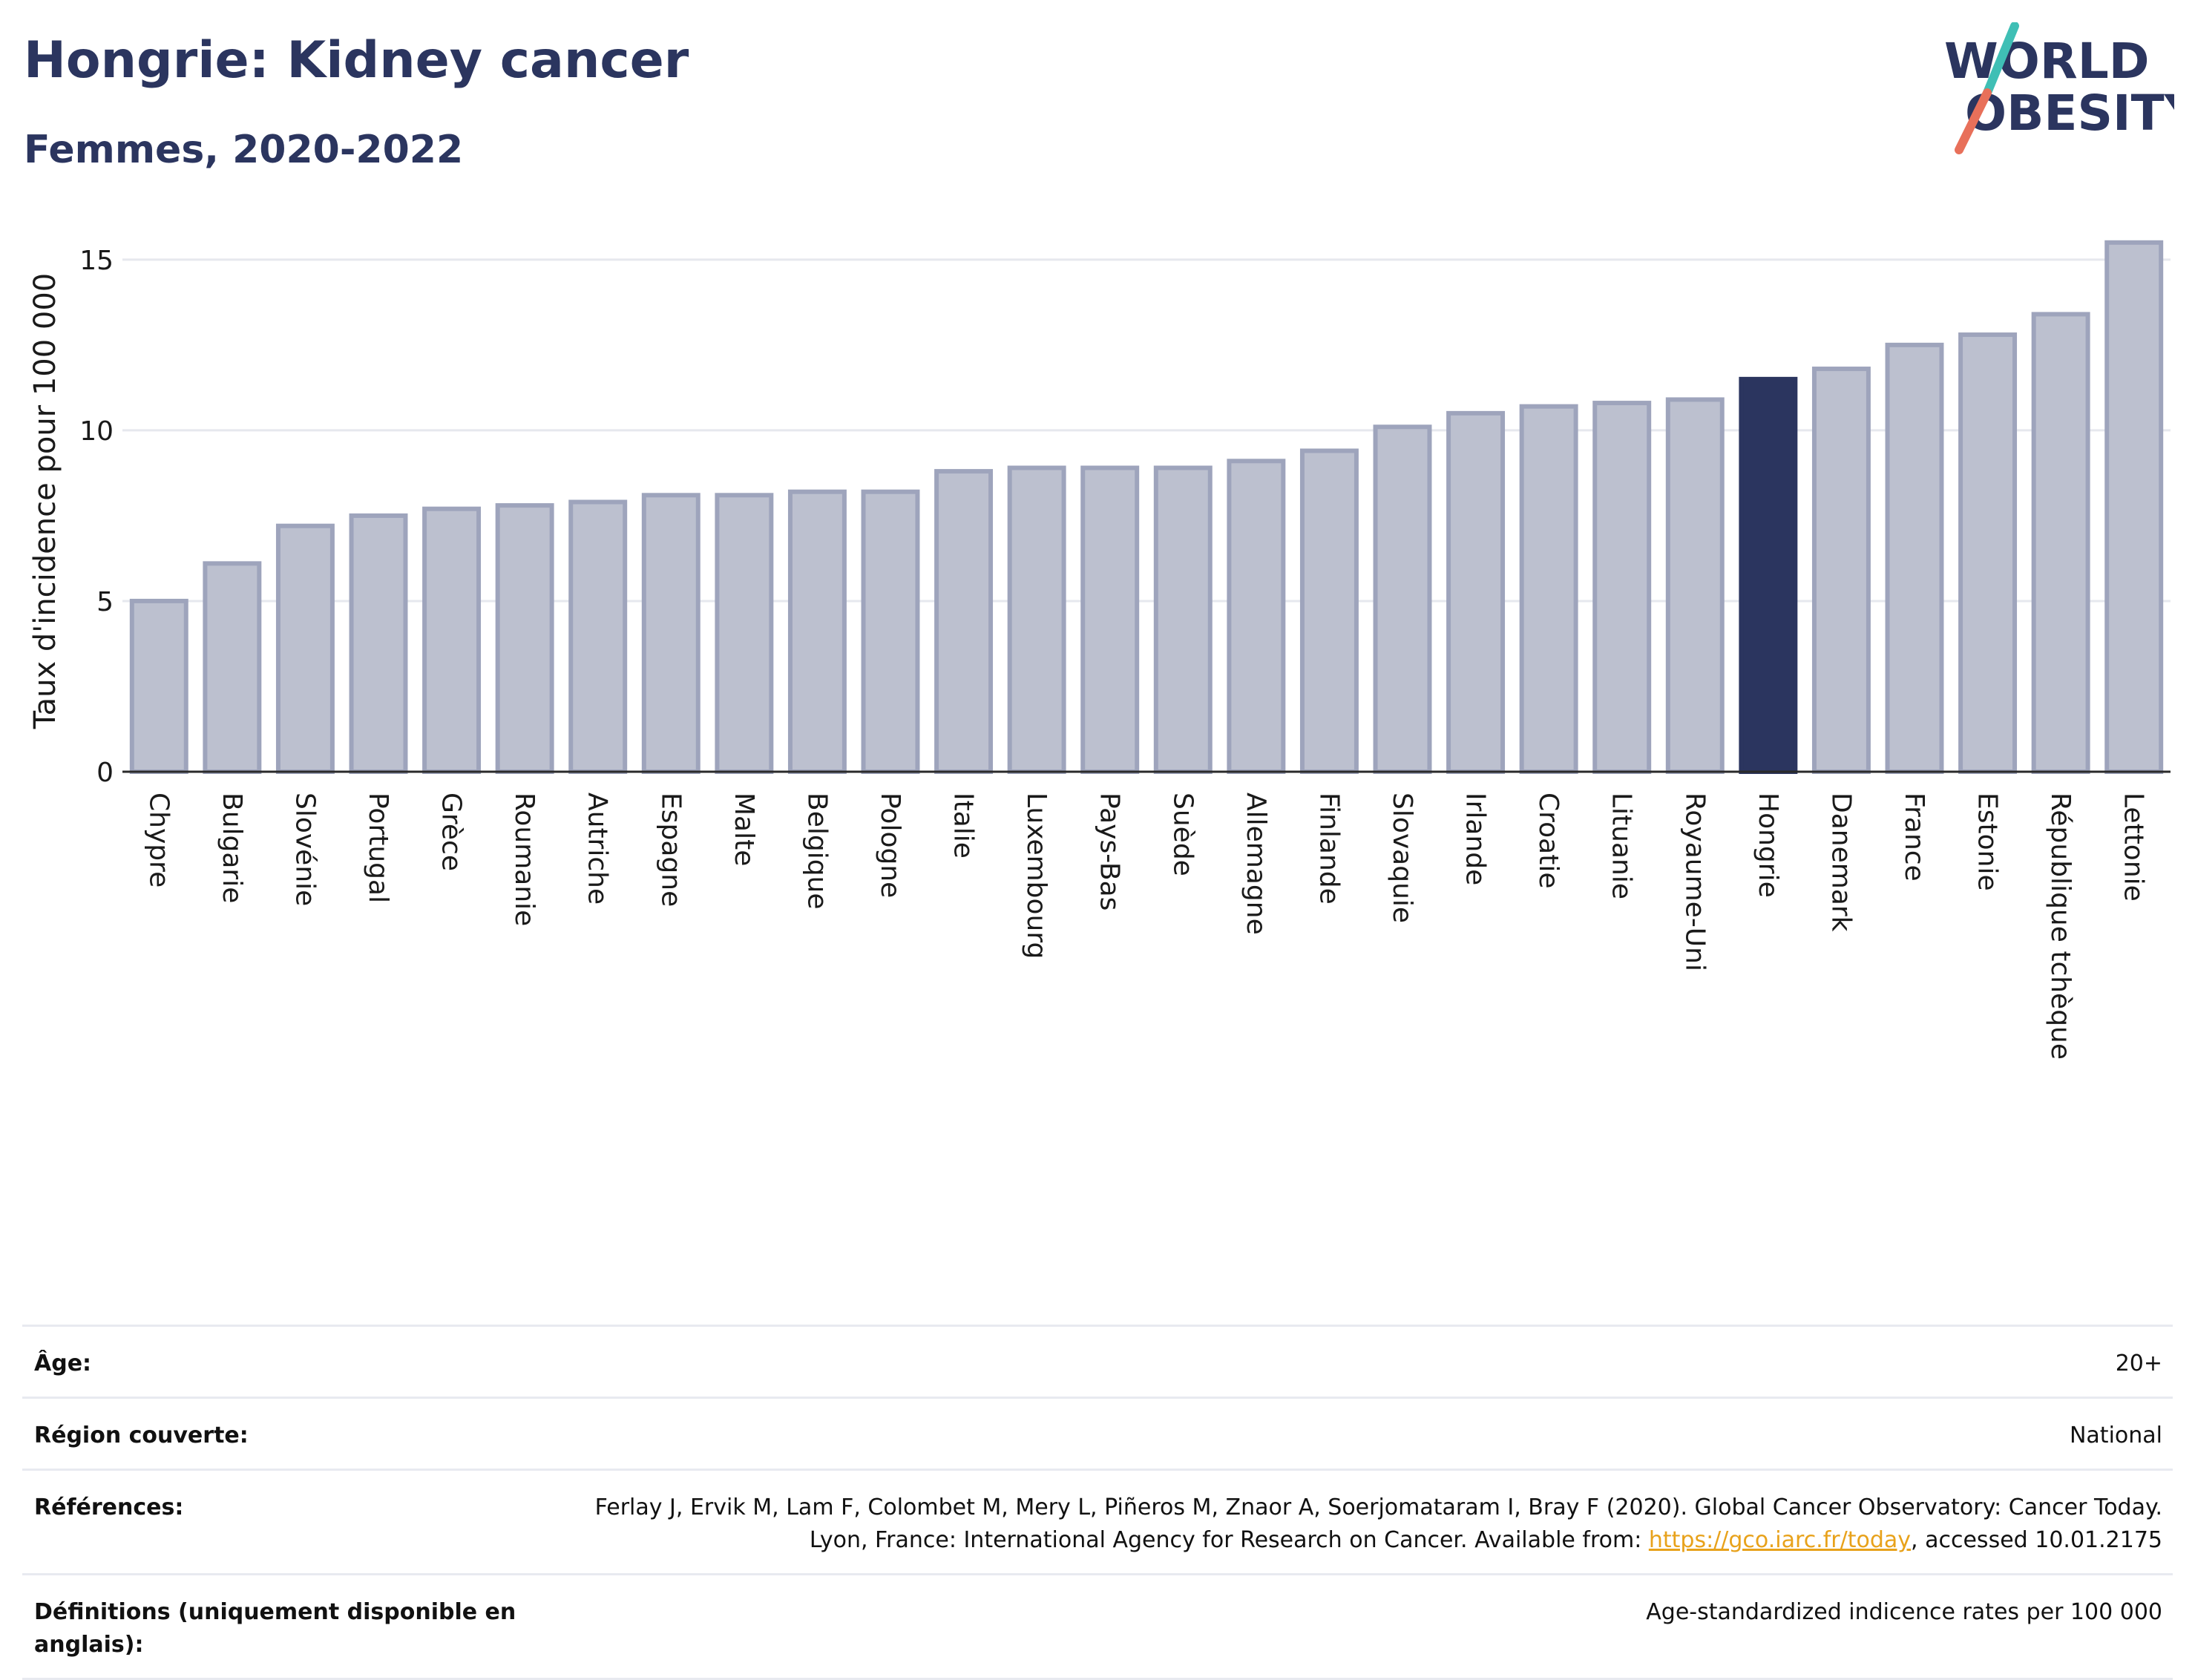 The width and height of the screenshot is (2195, 1680). Describe the element at coordinates (1694, 882) in the screenshot. I see `x-tick-label: Royaume-Uni` at that location.